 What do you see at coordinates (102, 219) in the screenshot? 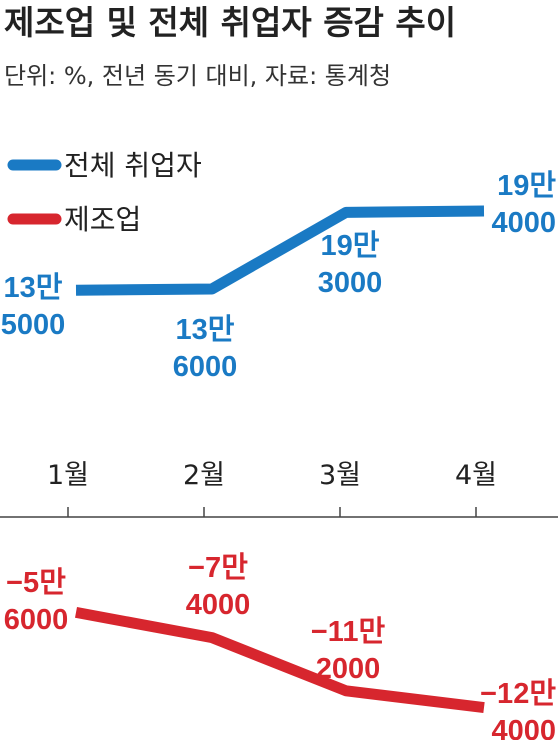
I see `legend-label-manufacturing: 제조업` at bounding box center [102, 219].